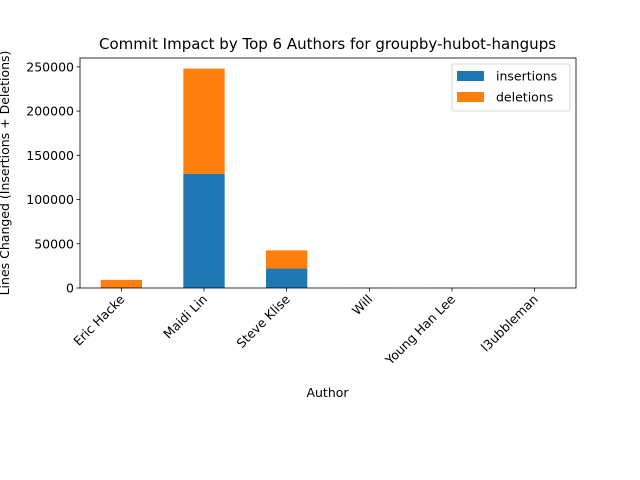 This screenshot has width=640, height=480. What do you see at coordinates (50, 199) in the screenshot?
I see `y-tick-label-2: 100000` at bounding box center [50, 199].